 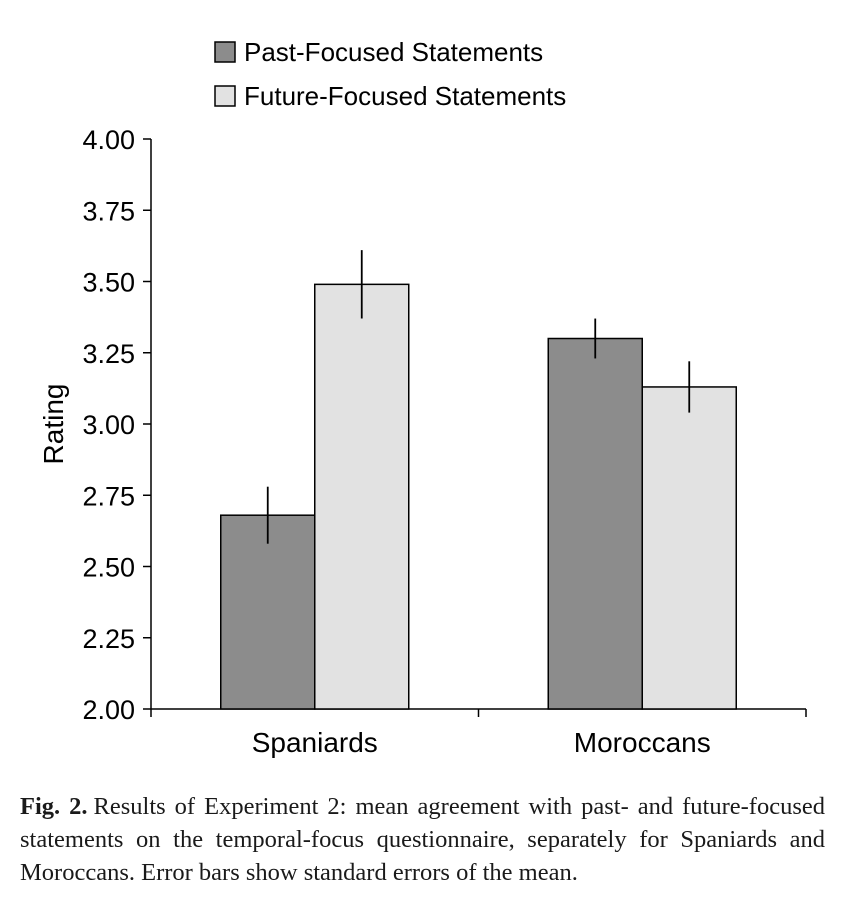 I want to click on y-tick-label: 3.50, so click(x=108, y=283).